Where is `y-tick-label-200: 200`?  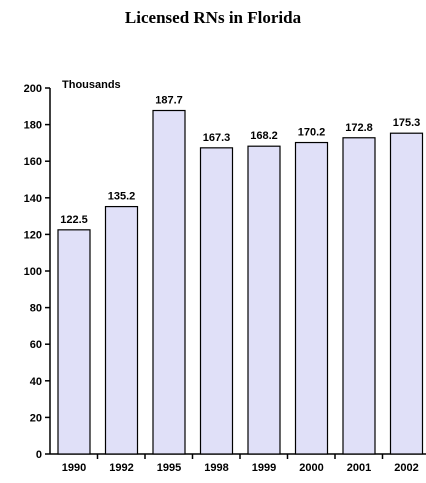 y-tick-label-200: 200 is located at coordinates (33, 89).